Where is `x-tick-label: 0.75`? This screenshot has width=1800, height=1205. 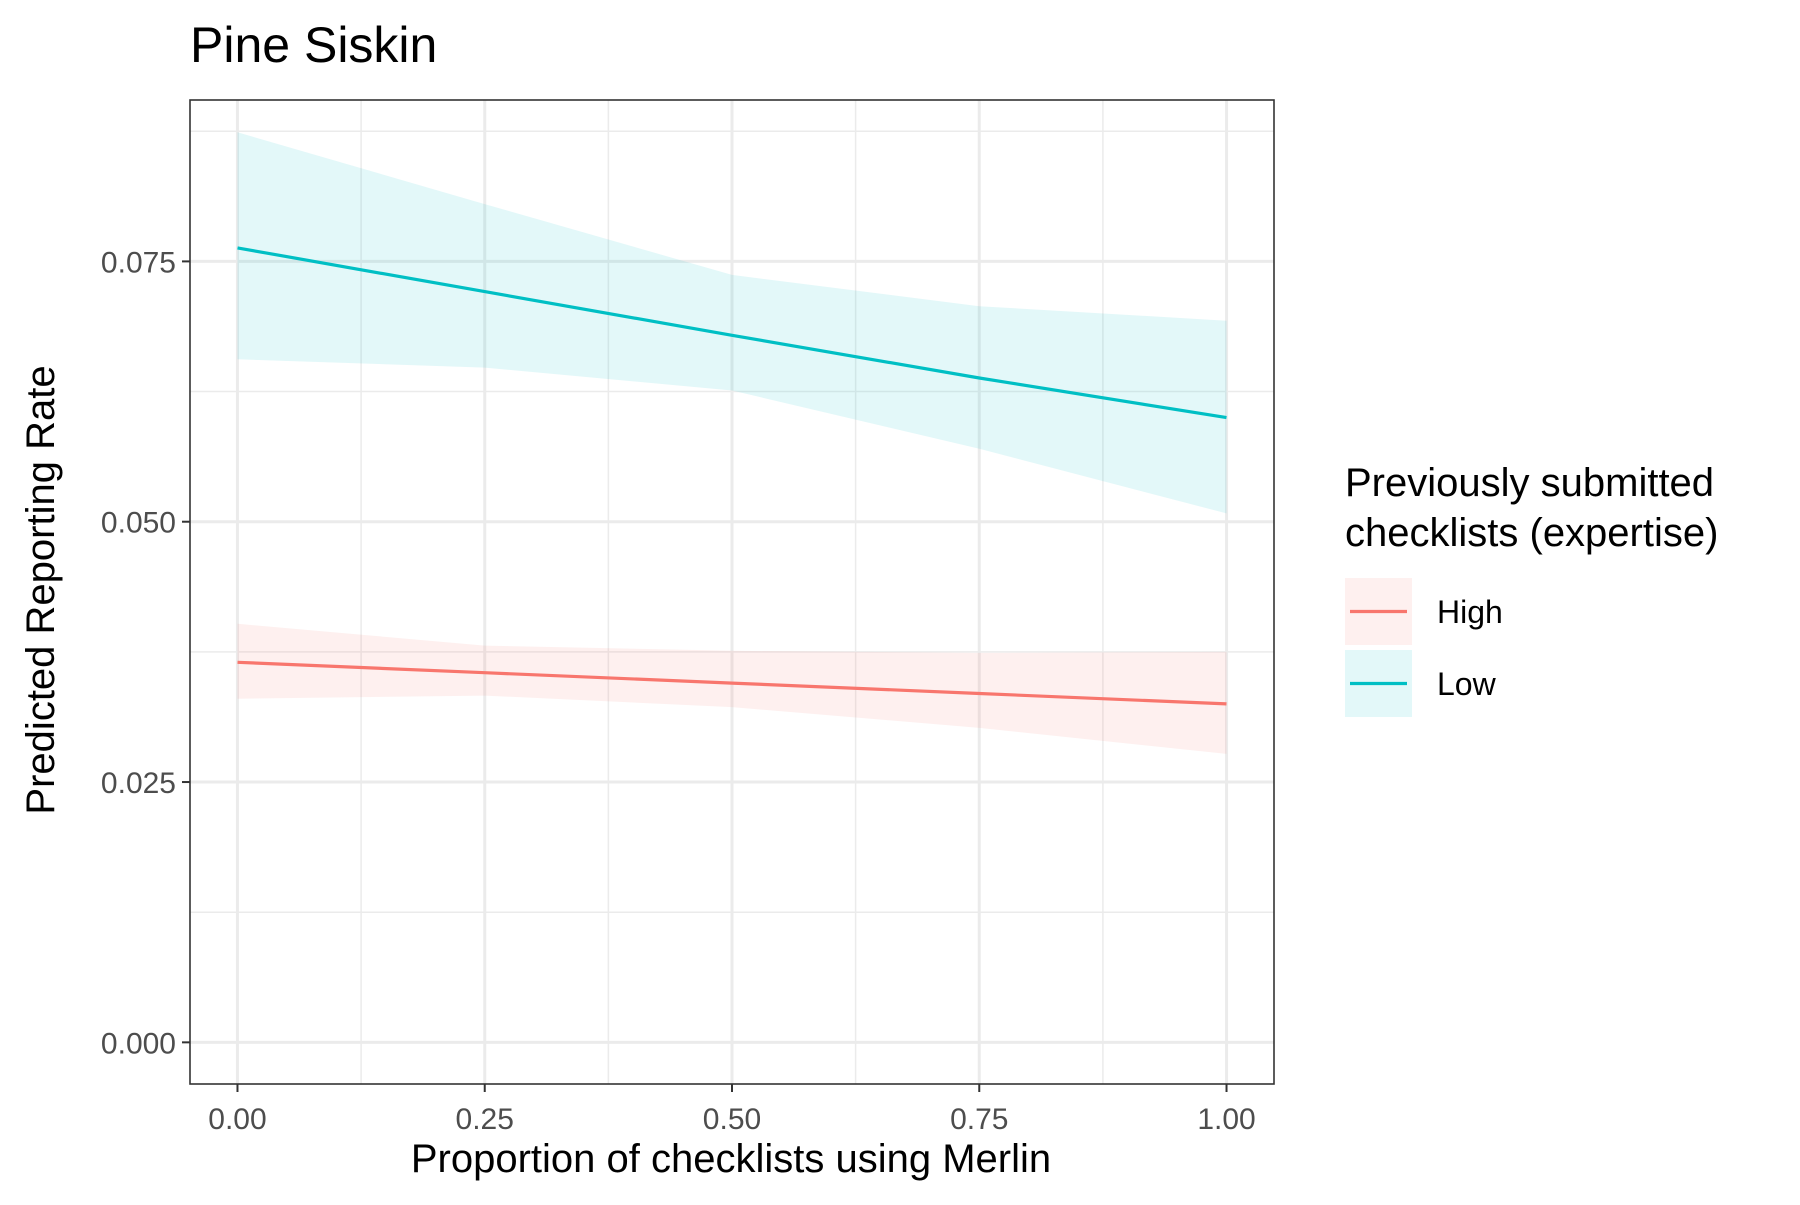
x-tick-label: 0.75 is located at coordinates (979, 1119).